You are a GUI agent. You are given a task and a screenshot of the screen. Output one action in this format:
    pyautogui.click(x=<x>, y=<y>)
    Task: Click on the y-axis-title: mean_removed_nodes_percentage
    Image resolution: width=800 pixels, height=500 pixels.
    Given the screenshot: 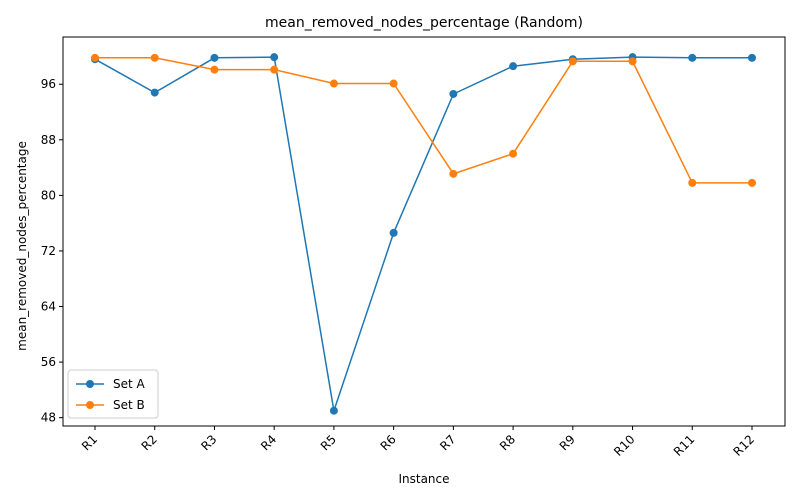 What is the action you would take?
    pyautogui.click(x=22, y=246)
    